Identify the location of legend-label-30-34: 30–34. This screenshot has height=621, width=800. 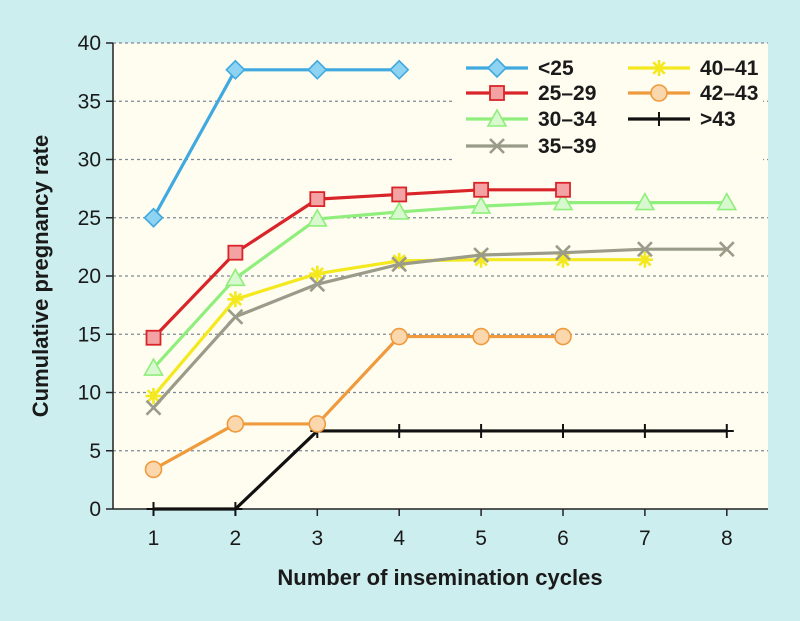
(567, 119).